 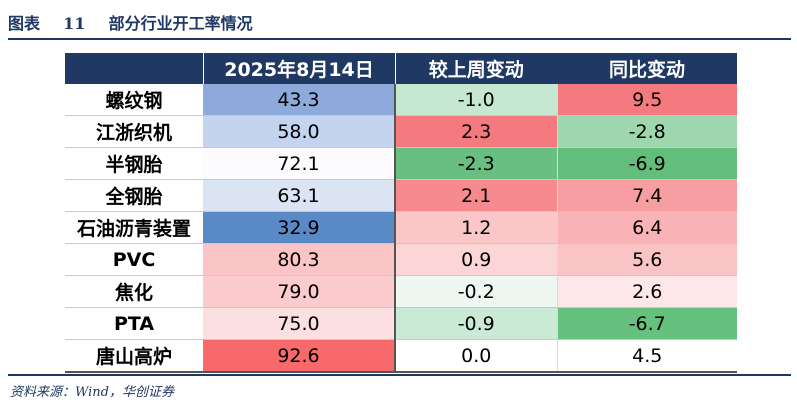 I want to click on year-change: 5.6, so click(x=647, y=259).